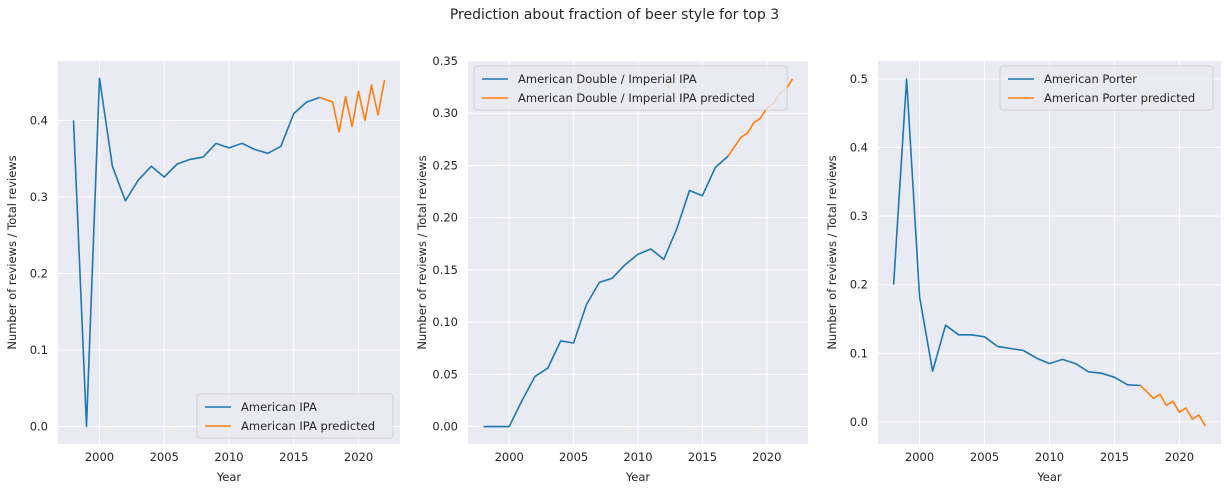 Image resolution: width=1229 pixels, height=494 pixels. What do you see at coordinates (636, 98) in the screenshot?
I see `legend-label: American Double / Imperial IPA predicted` at bounding box center [636, 98].